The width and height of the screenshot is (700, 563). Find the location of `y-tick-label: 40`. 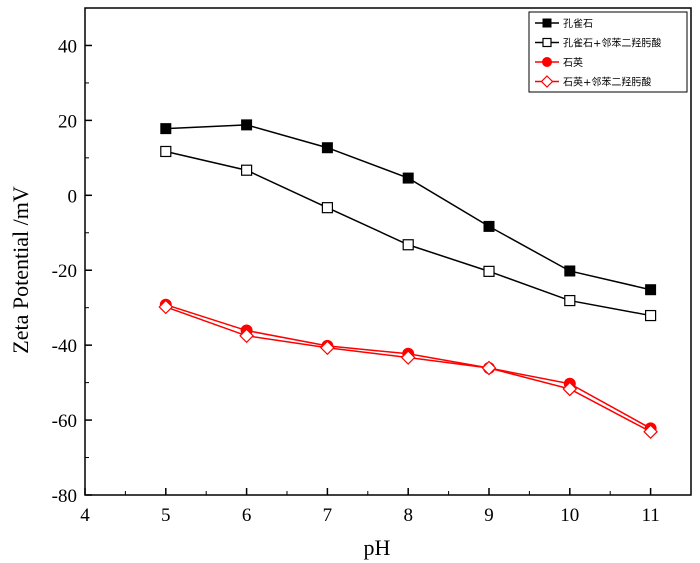

y-tick-label: 40 is located at coordinates (67, 46).